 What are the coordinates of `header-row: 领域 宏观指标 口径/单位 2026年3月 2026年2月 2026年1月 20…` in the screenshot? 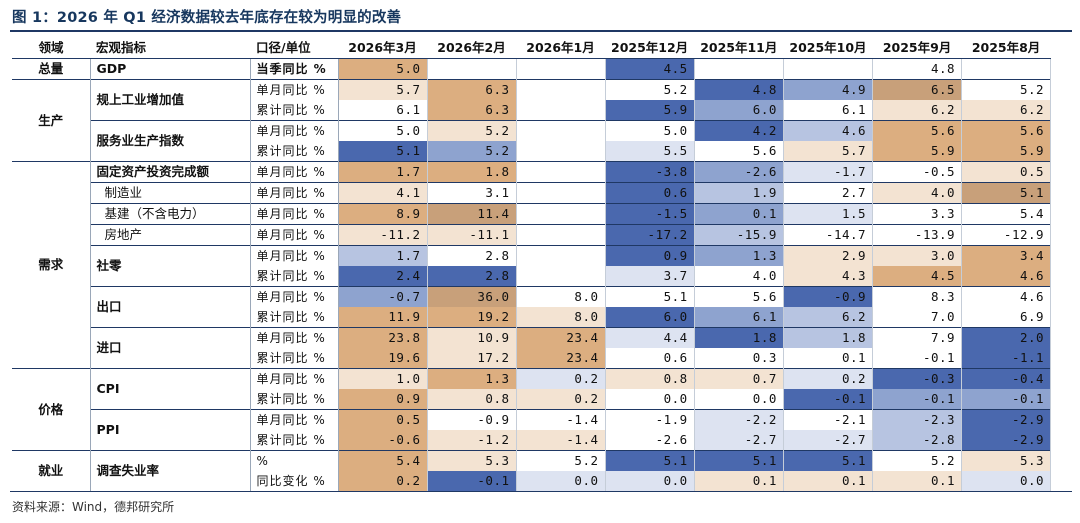 It's located at (531, 48).